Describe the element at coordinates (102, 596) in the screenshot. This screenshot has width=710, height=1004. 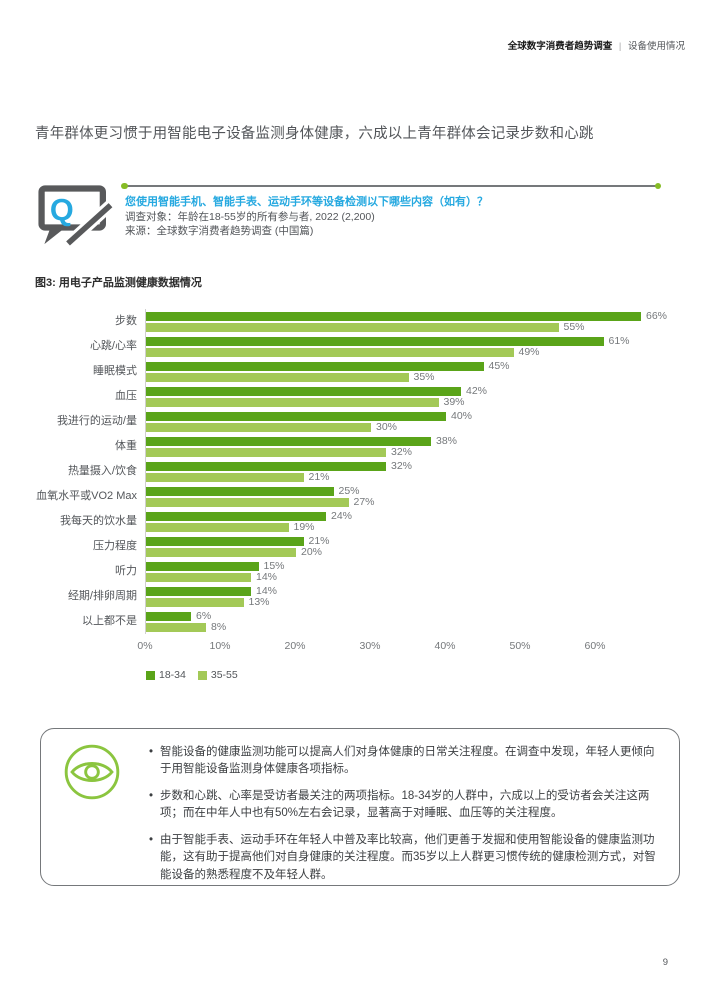
I see `category-label: 经期/排卵周期` at that location.